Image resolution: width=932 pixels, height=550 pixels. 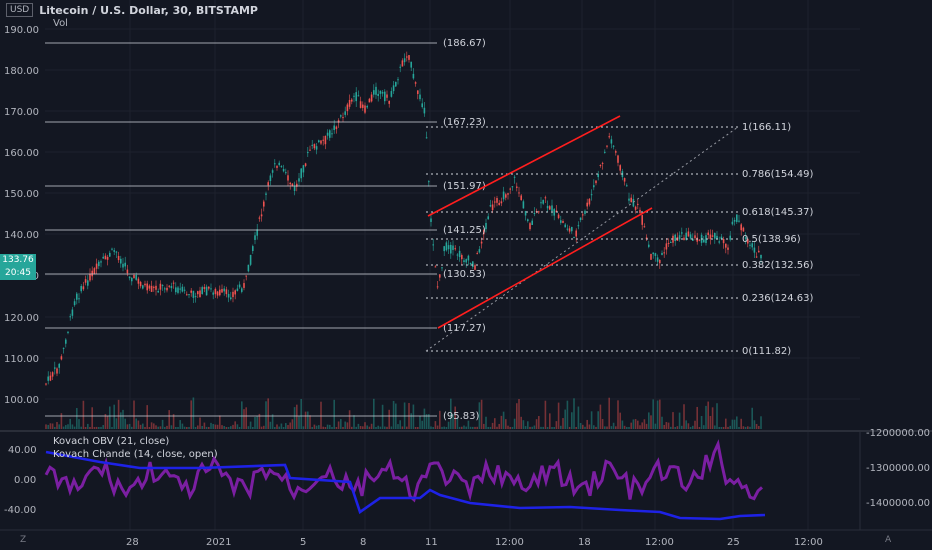 What do you see at coordinates (464, 328) in the screenshot?
I see `level-label: (117.27)` at bounding box center [464, 328].